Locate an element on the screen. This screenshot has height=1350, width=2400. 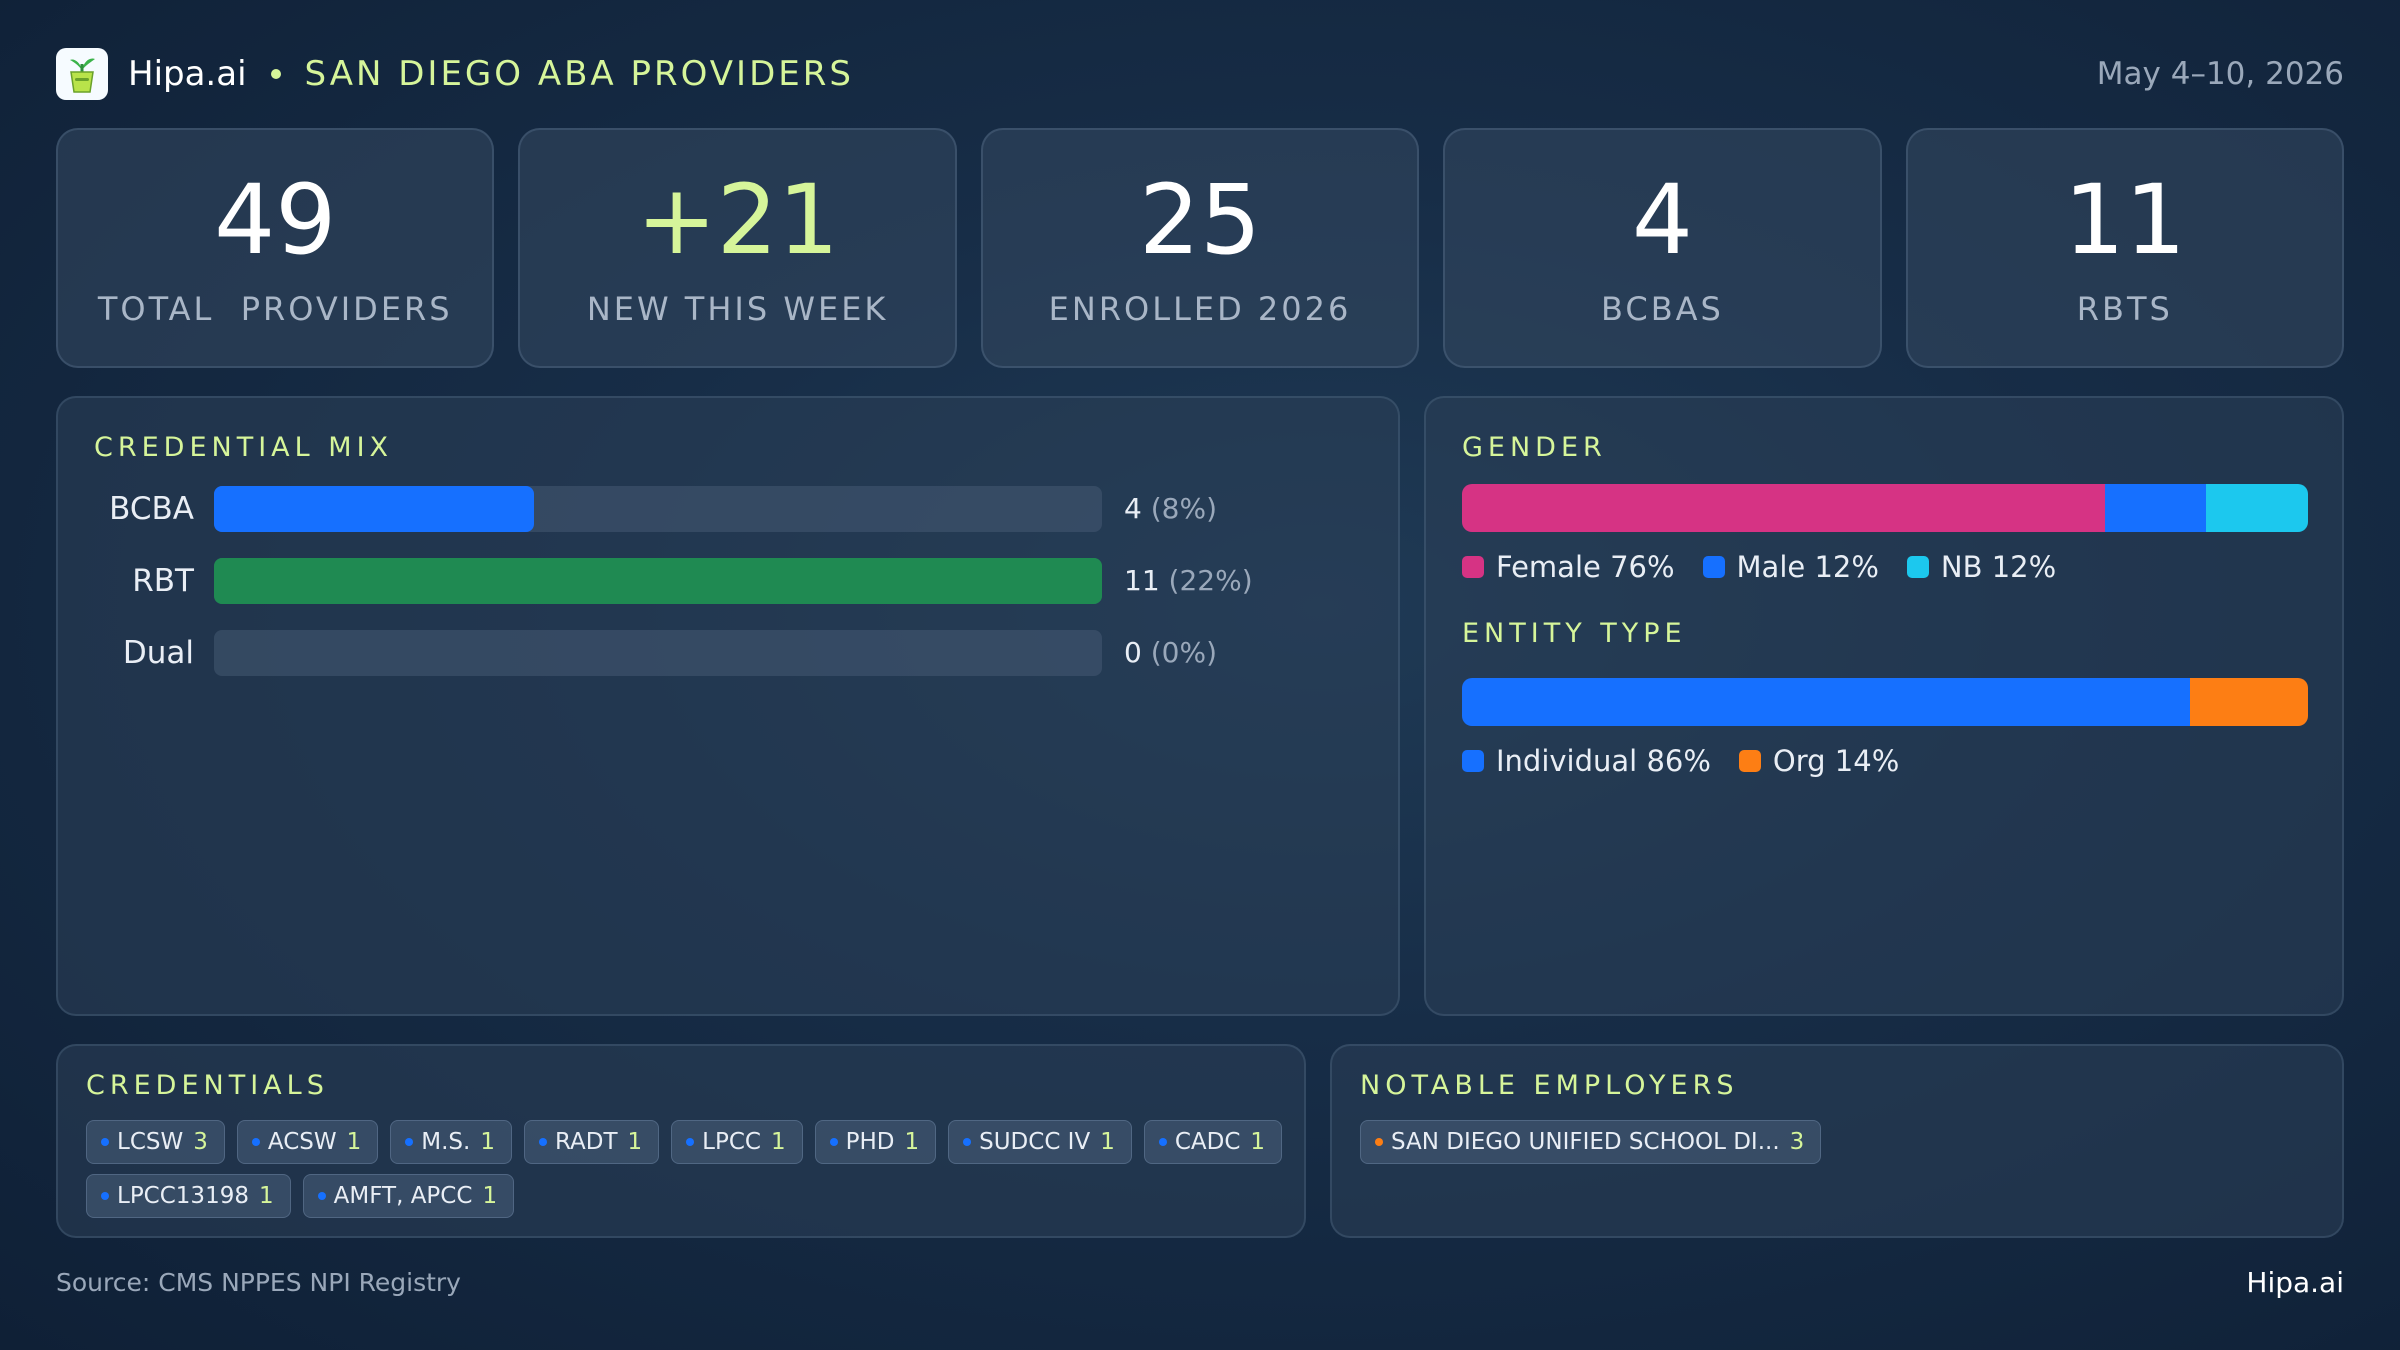
chip: LPCC 1 is located at coordinates (737, 1142).